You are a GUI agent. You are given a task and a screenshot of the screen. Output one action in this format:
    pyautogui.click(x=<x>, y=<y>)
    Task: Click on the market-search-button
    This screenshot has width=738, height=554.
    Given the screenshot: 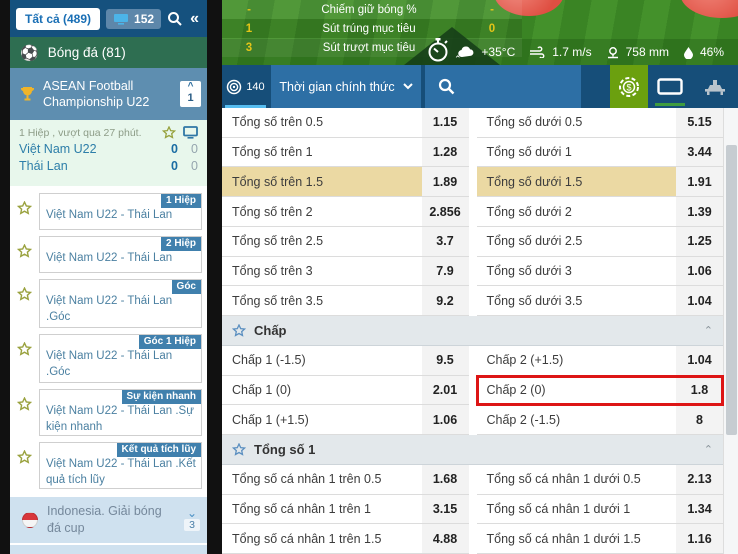 What is the action you would take?
    pyautogui.click(x=503, y=86)
    